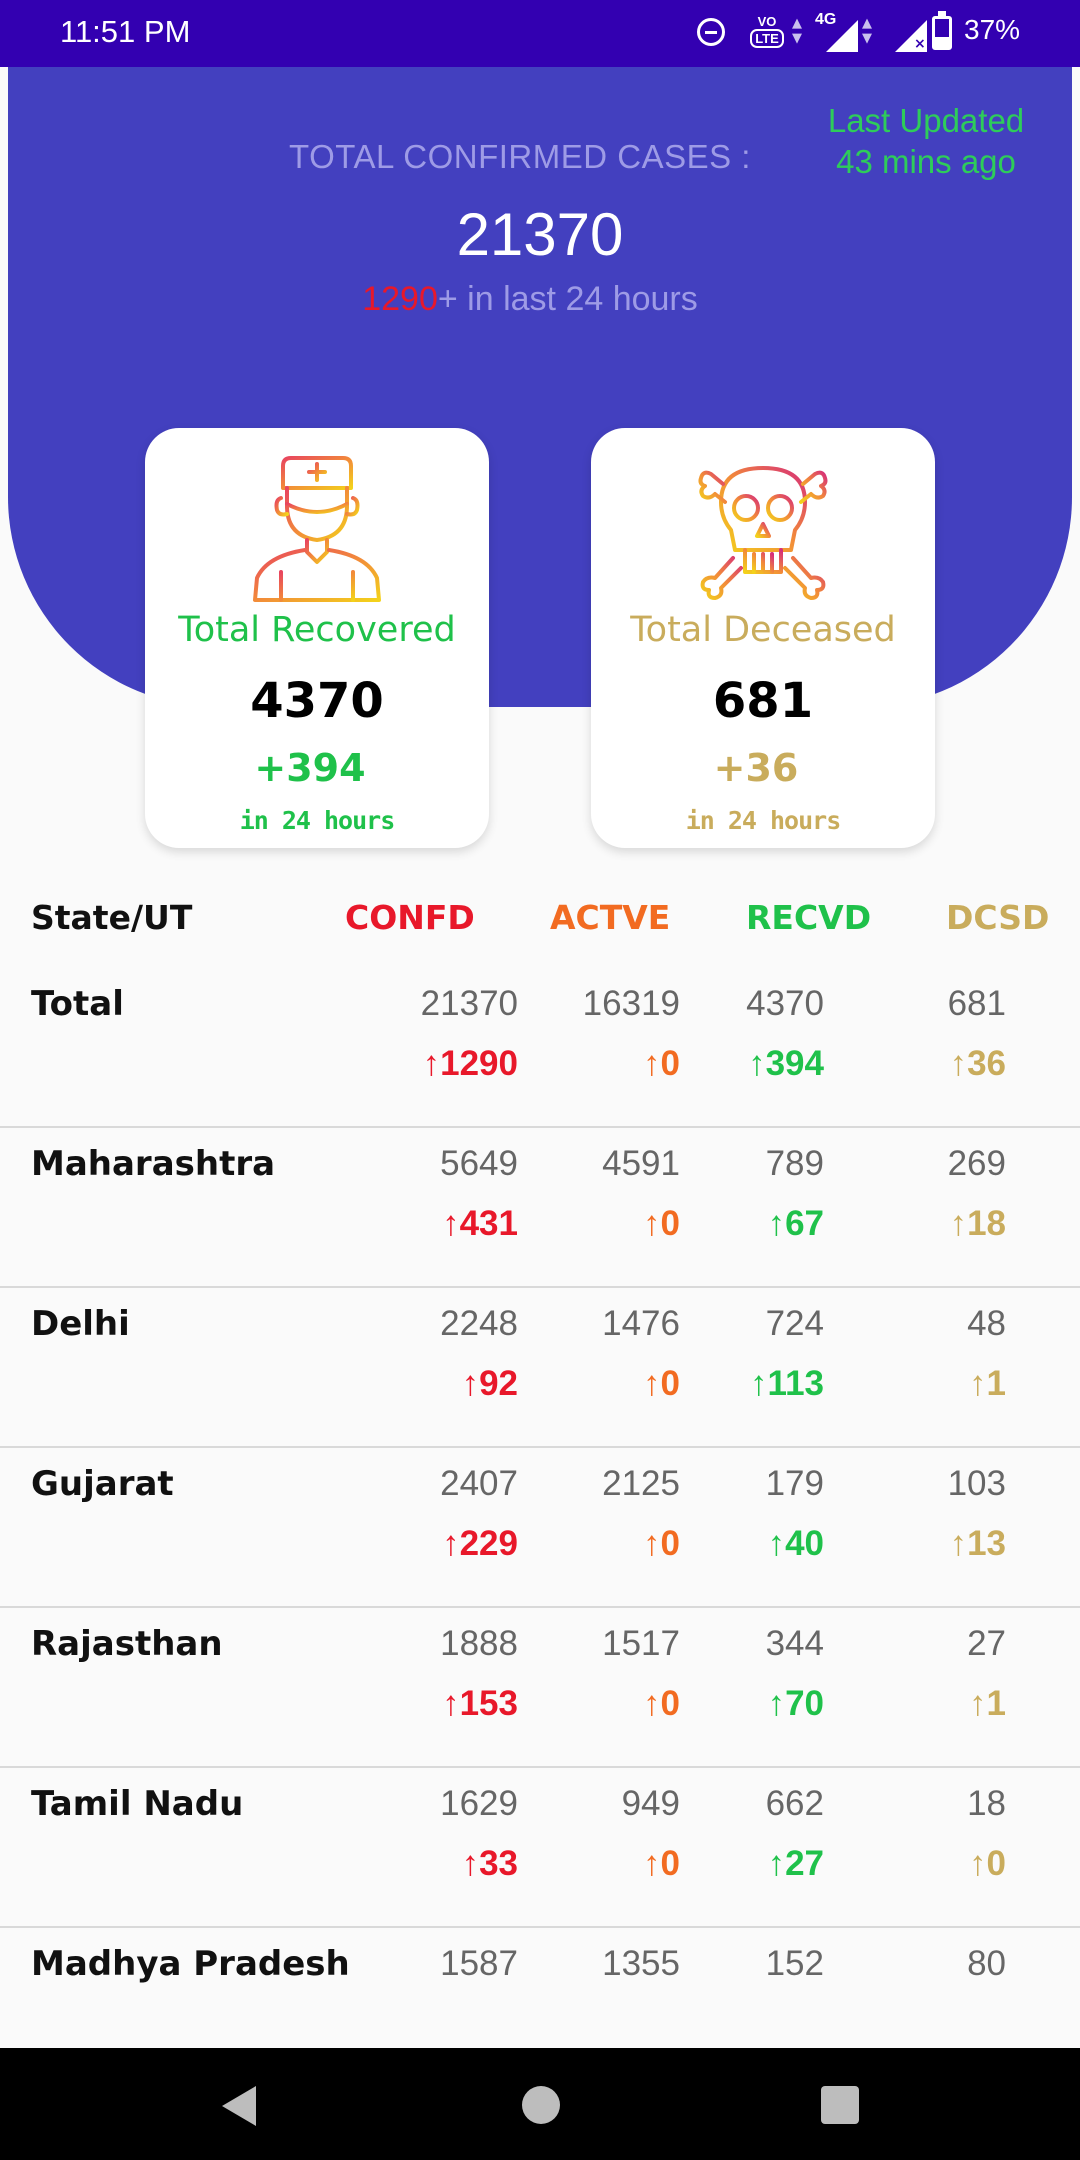  I want to click on header-deceased: DCSD, so click(998, 917).